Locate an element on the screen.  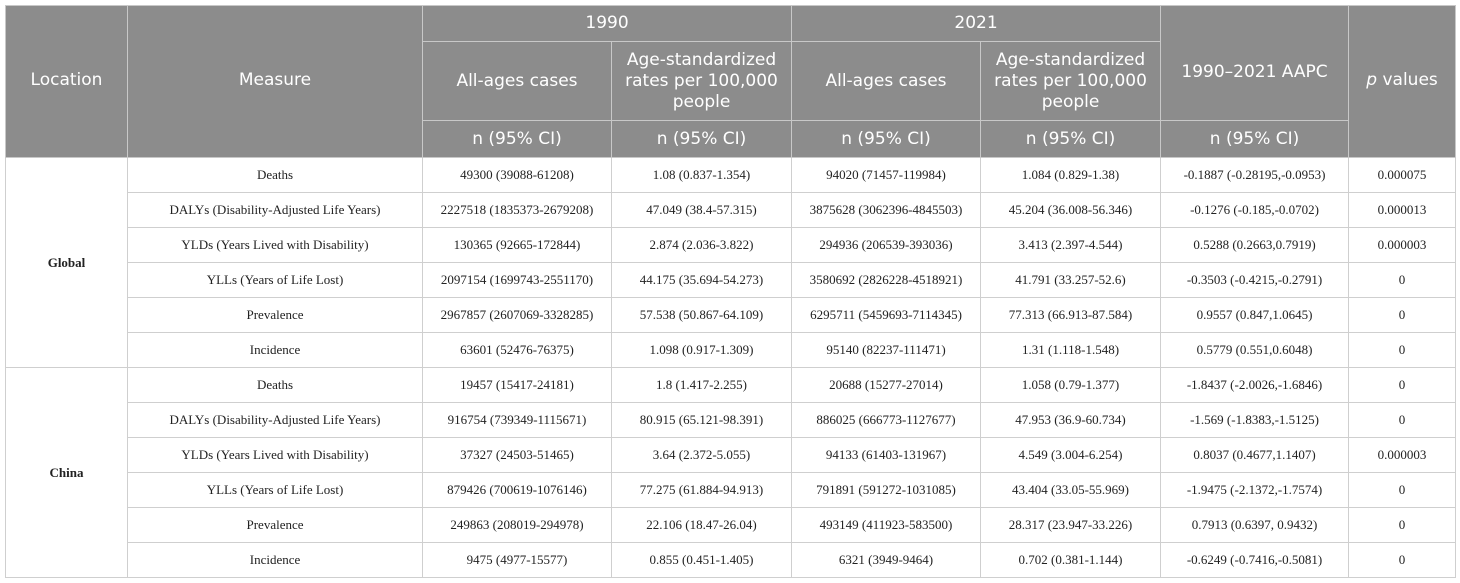
cases-2021-cell: 493149 (411923-583500) is located at coordinates (886, 525).